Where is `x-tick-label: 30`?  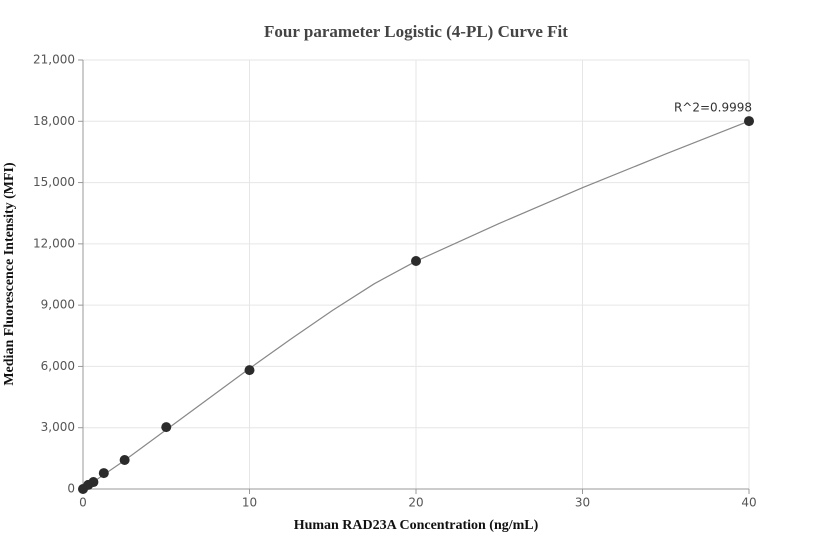 x-tick-label: 30 is located at coordinates (582, 503).